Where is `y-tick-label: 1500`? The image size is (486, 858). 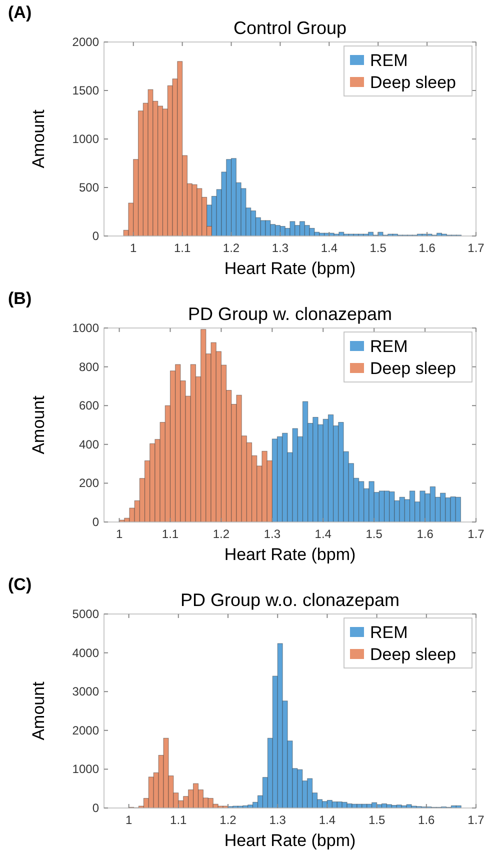 y-tick-label: 1500 is located at coordinates (86, 91).